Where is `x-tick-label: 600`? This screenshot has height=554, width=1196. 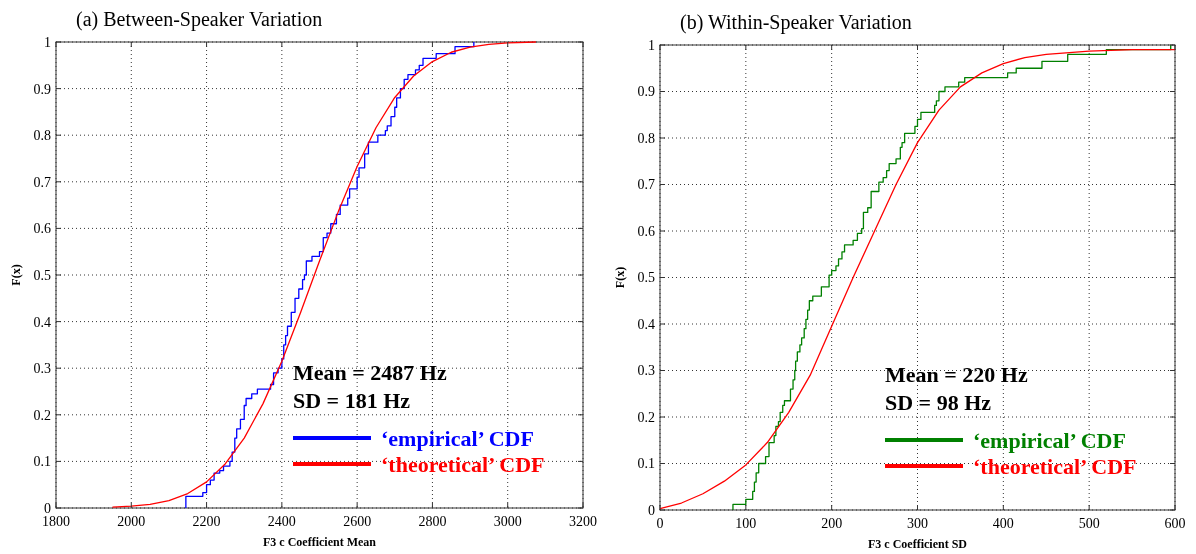 x-tick-label: 600 is located at coordinates (1175, 523).